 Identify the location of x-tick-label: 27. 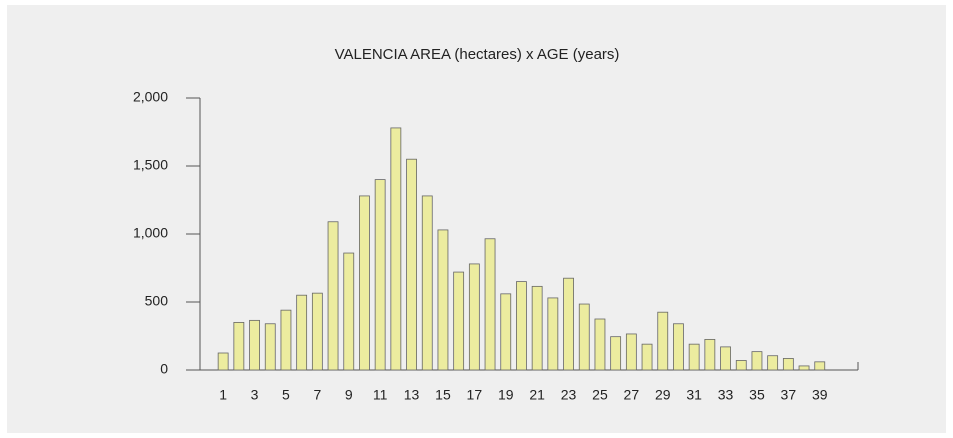
(632, 395).